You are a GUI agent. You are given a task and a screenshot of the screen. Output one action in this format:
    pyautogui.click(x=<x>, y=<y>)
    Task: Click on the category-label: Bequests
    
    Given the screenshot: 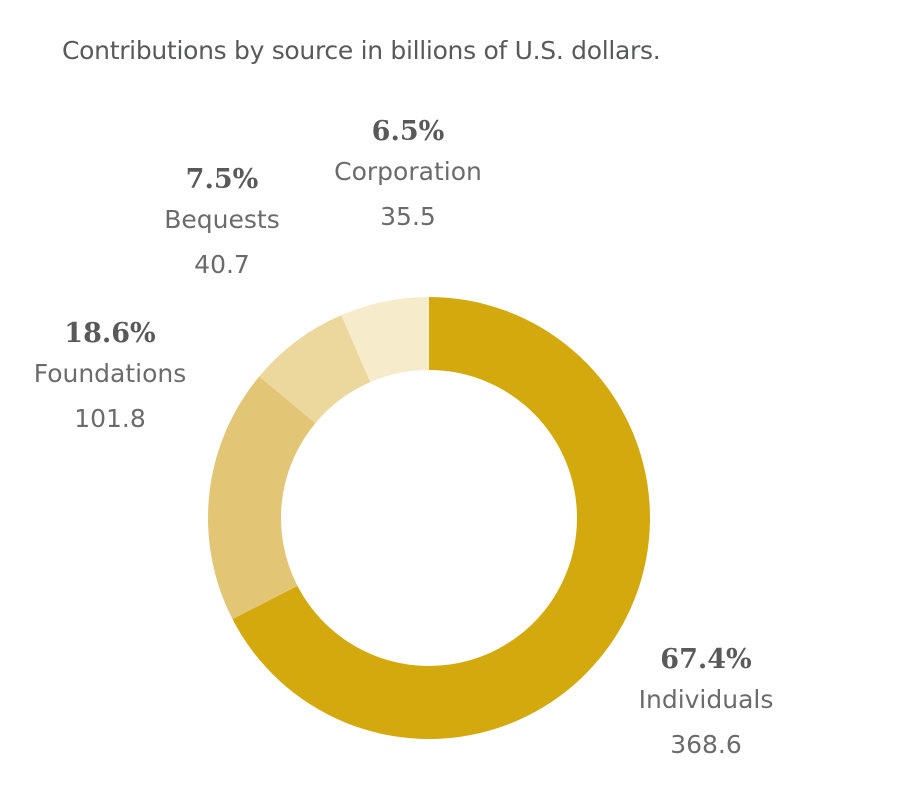 What is the action you would take?
    pyautogui.click(x=222, y=219)
    